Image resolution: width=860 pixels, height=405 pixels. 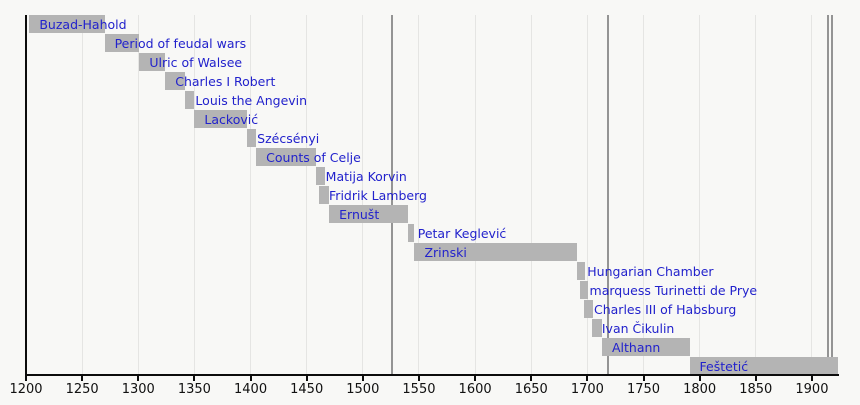 I want to click on axis-tick-label: 1850, so click(x=756, y=389).